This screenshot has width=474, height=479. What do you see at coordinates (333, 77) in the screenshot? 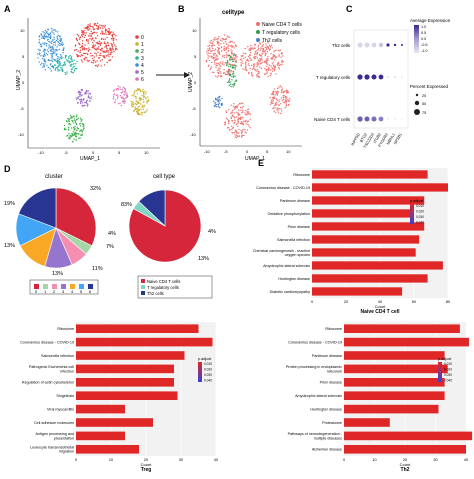
I see `row-label: T regulatory cells` at bounding box center [333, 77].